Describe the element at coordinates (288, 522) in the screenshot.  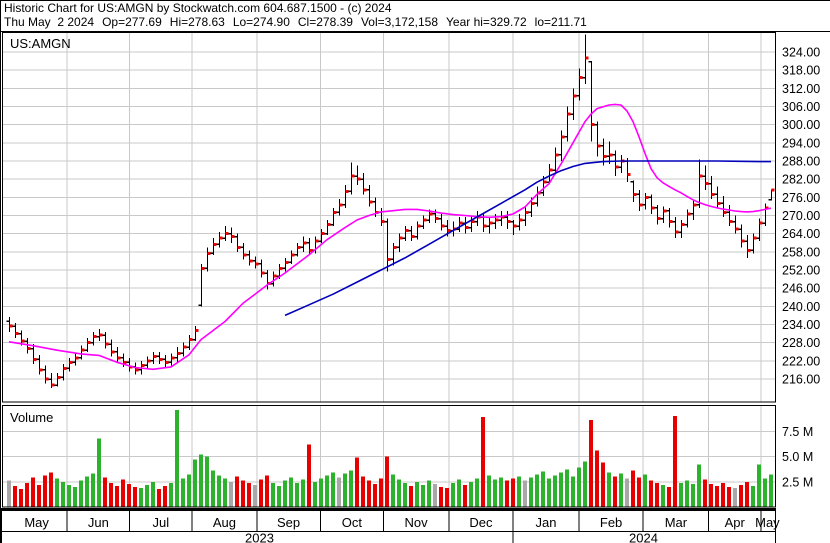
I see `month-label: Sep` at that location.